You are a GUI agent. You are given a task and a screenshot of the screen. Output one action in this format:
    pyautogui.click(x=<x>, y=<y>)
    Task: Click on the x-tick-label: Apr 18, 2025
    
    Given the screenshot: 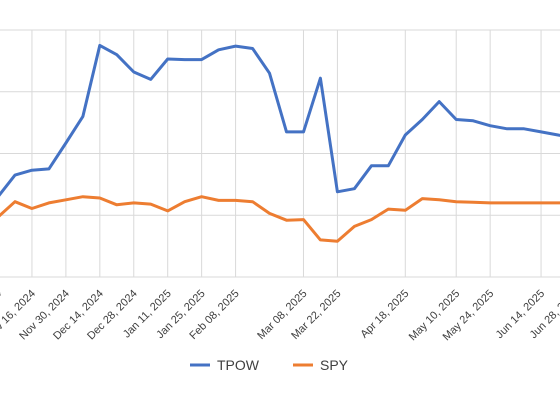 What is the action you would take?
    pyautogui.click(x=384, y=314)
    